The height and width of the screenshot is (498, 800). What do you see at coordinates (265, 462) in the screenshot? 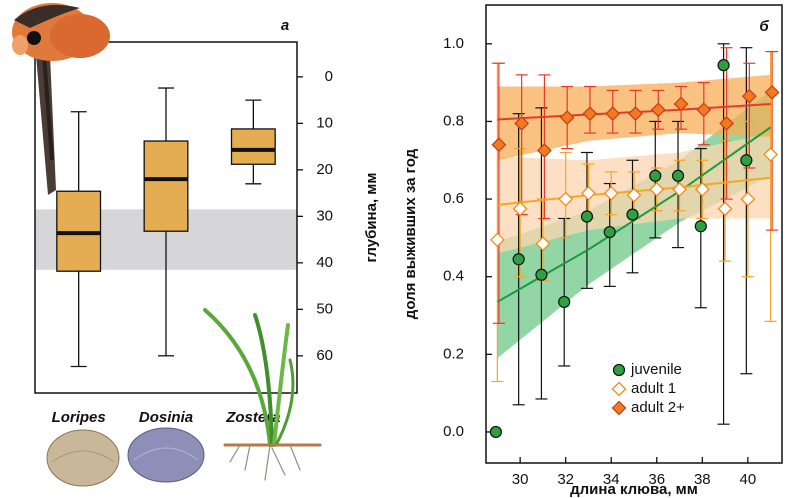
I see `plant-roots` at bounding box center [265, 462].